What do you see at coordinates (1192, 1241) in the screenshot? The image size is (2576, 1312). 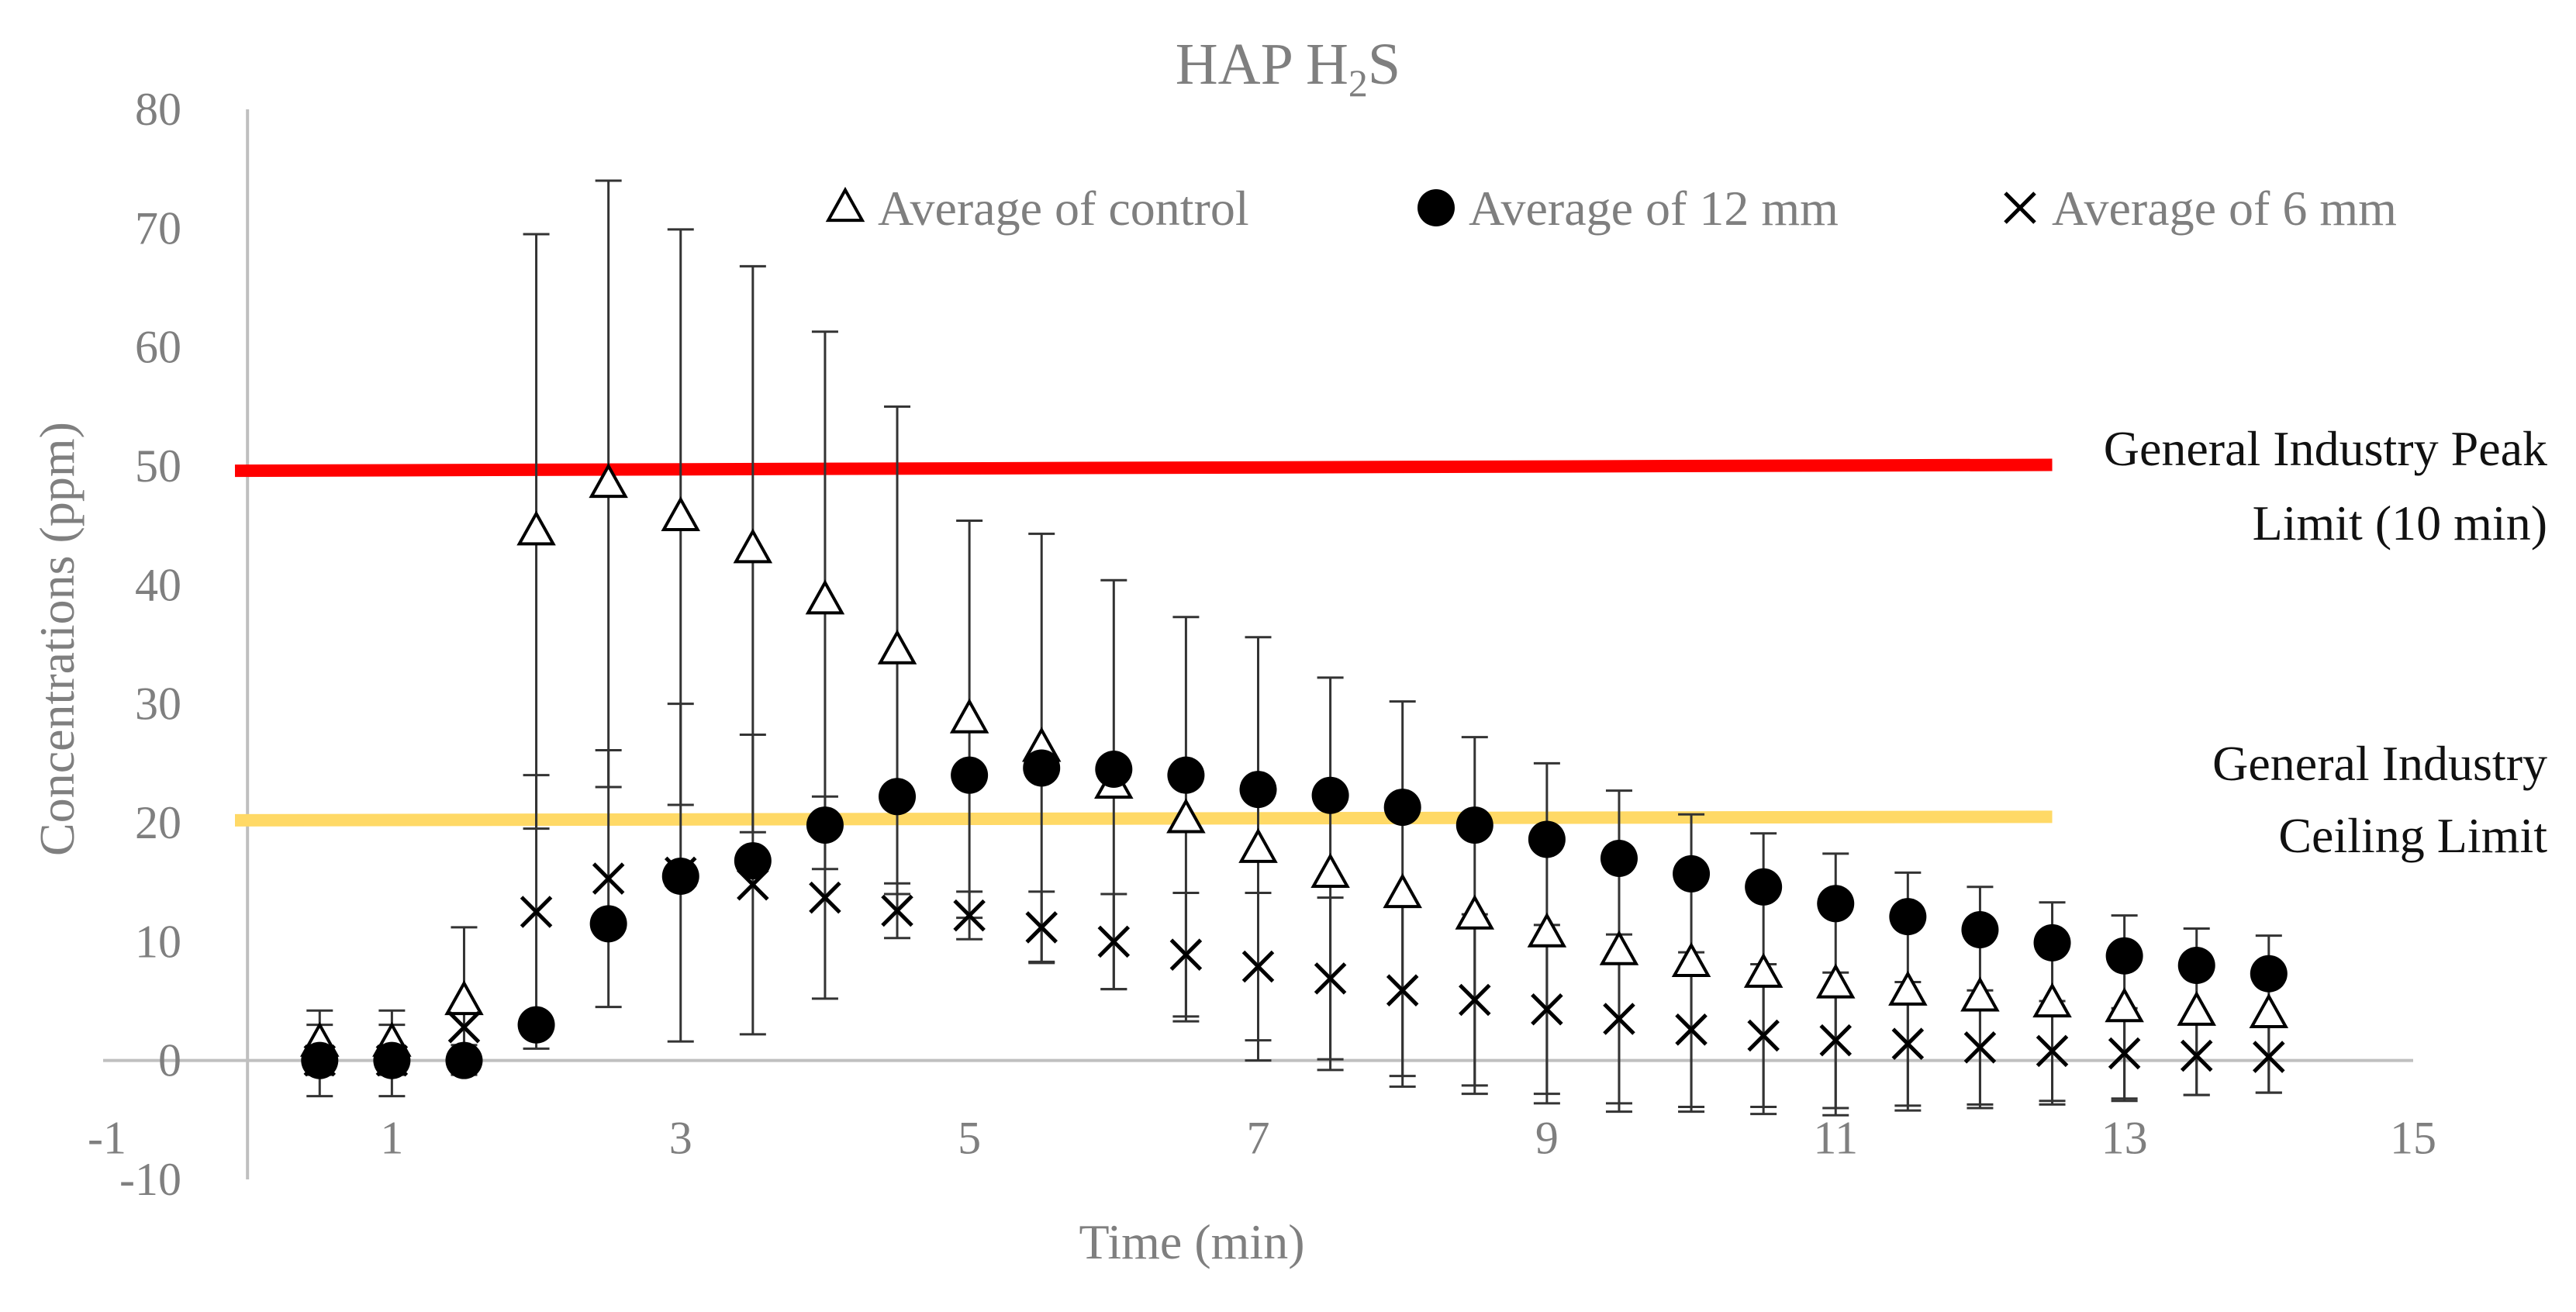 I see `x-axis-title: Time (min)` at bounding box center [1192, 1241].